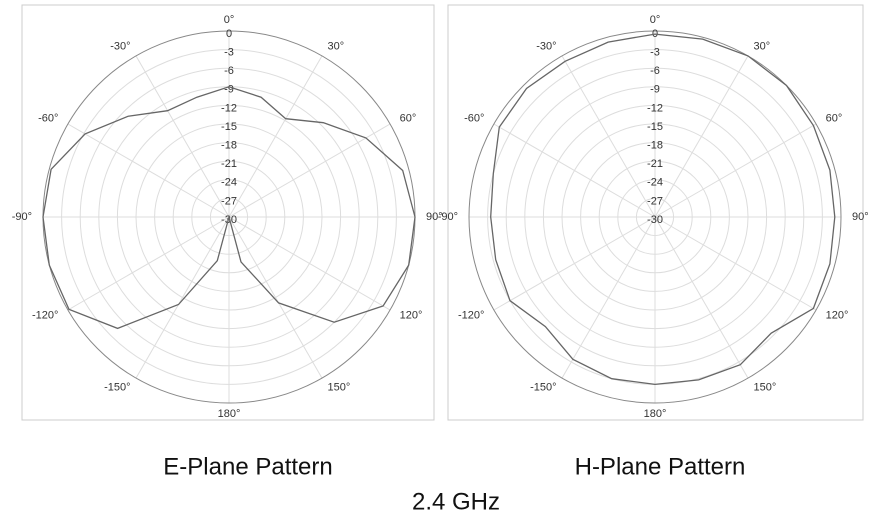 Image resolution: width=883 pixels, height=526 pixels. I want to click on caption: 2.4 GHz, so click(456, 501).